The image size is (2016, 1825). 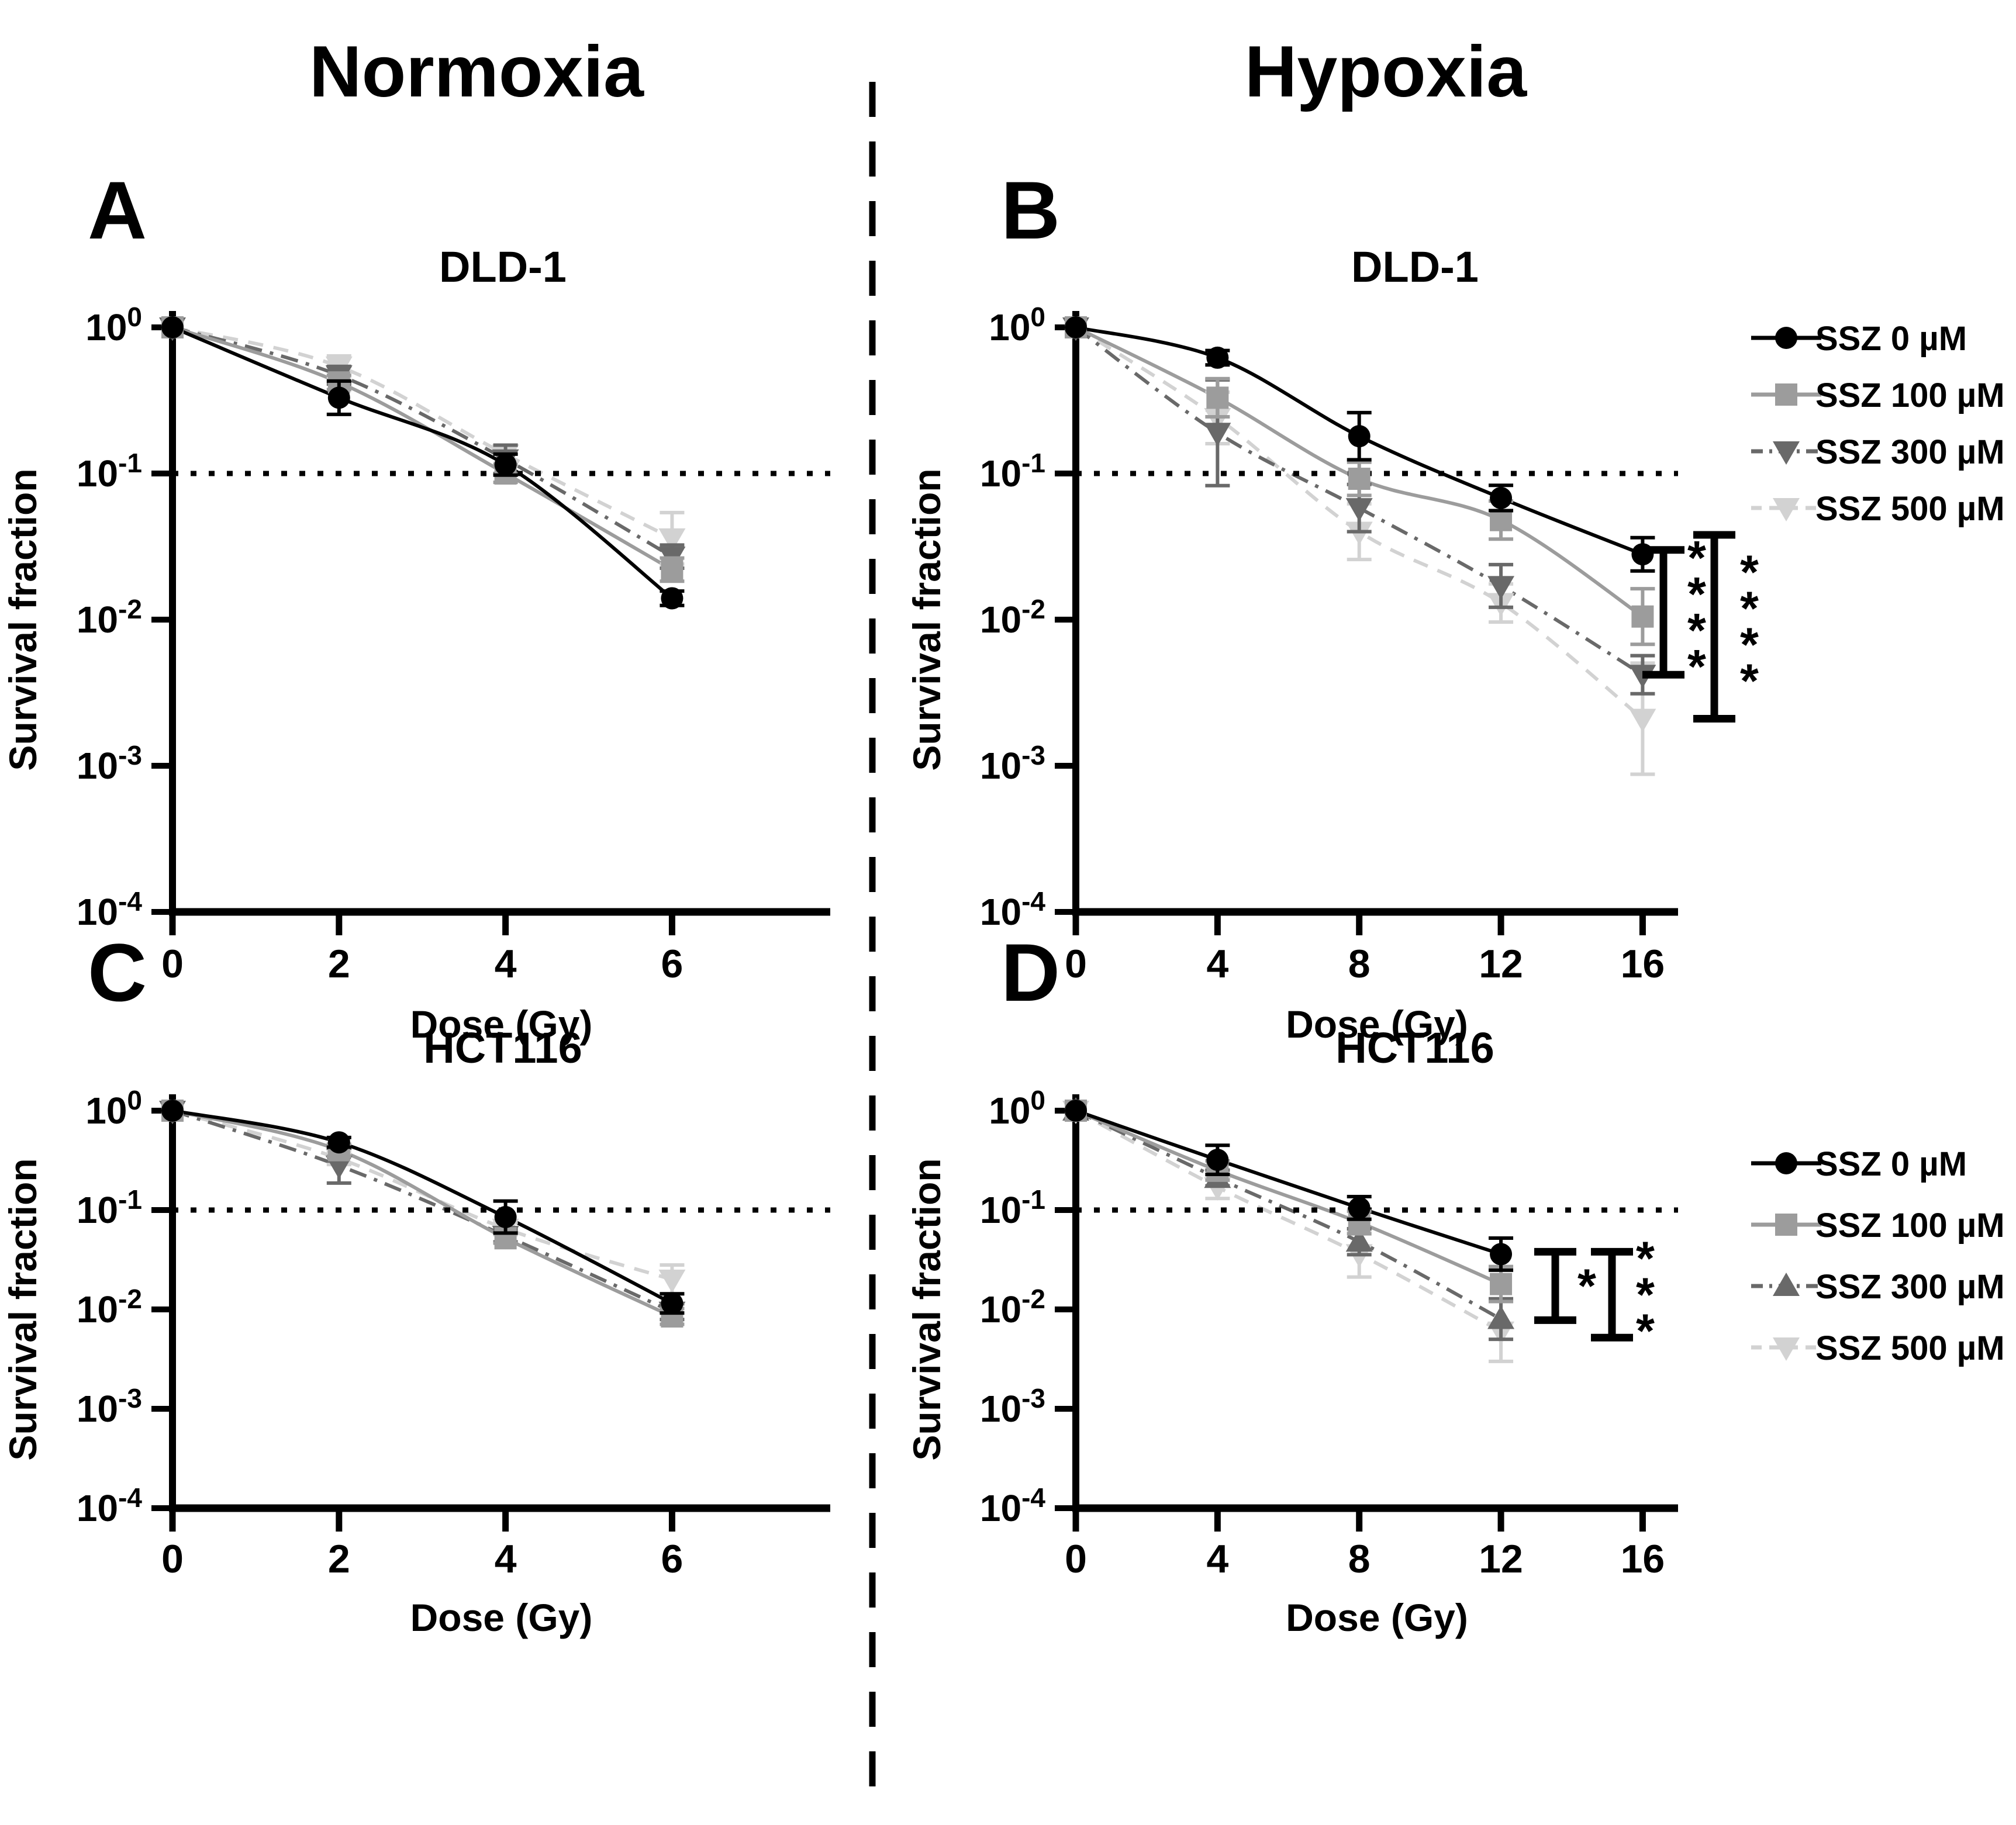 What do you see at coordinates (1013, 909) in the screenshot?
I see `y-tick-label: 10⁻⁴` at bounding box center [1013, 909].